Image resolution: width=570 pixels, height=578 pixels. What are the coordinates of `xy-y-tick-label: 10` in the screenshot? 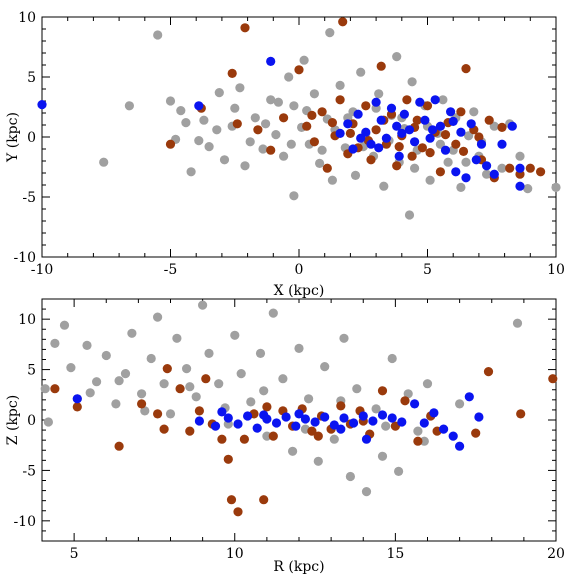 It's located at (27, 18).